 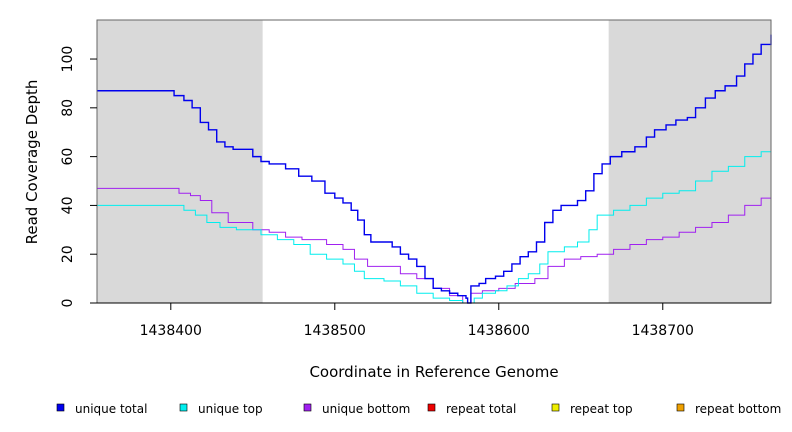 I want to click on legend-entry-unique-total: unique total, so click(x=101, y=409).